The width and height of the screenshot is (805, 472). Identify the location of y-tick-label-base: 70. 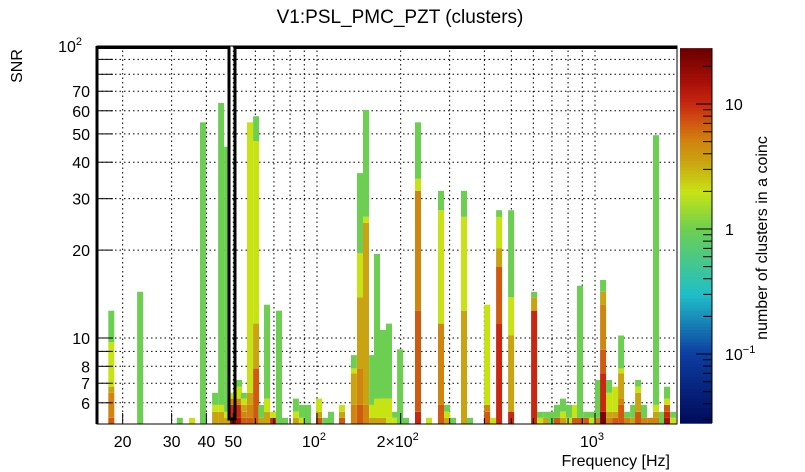
(81, 92).